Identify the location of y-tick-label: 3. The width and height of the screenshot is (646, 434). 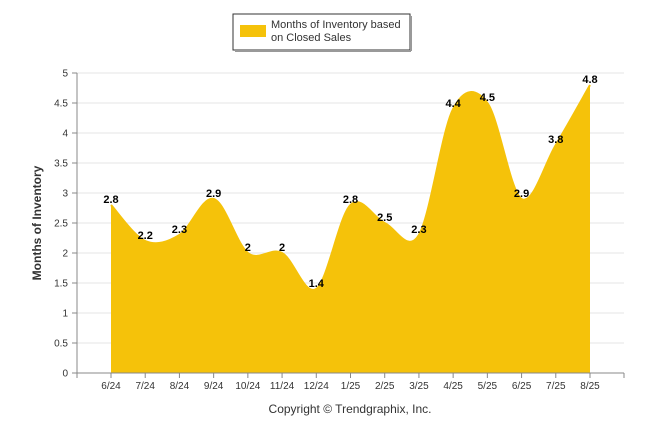
(65, 194).